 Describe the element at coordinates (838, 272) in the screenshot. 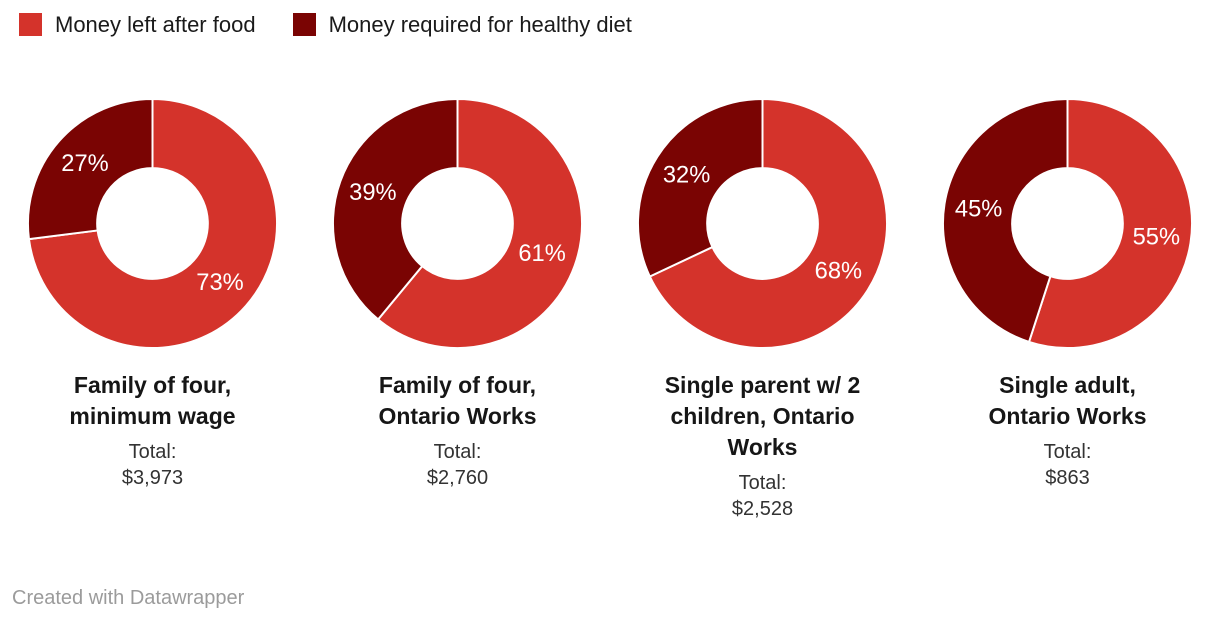

I see `slice-percent-label: 68%` at that location.